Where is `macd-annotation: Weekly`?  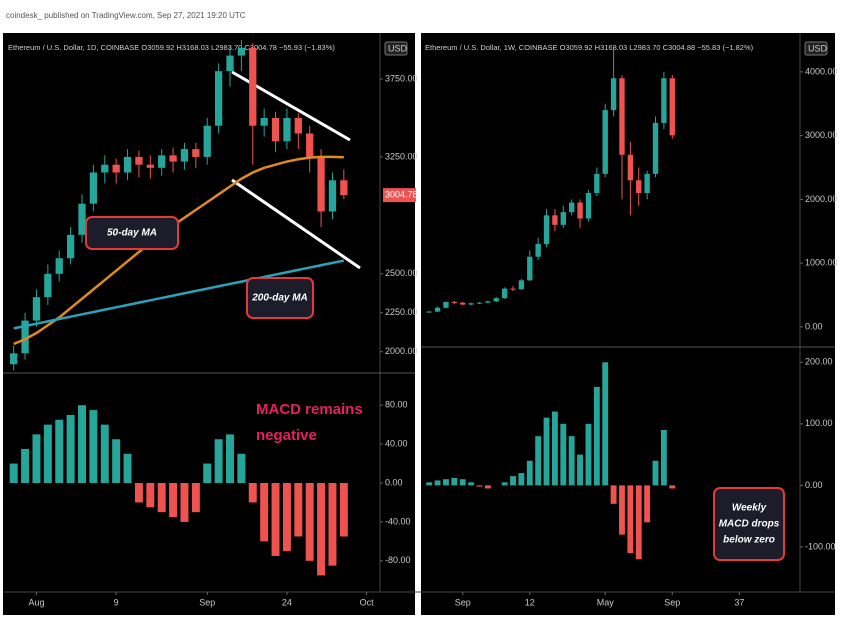
macd-annotation: Weekly is located at coordinates (749, 508).